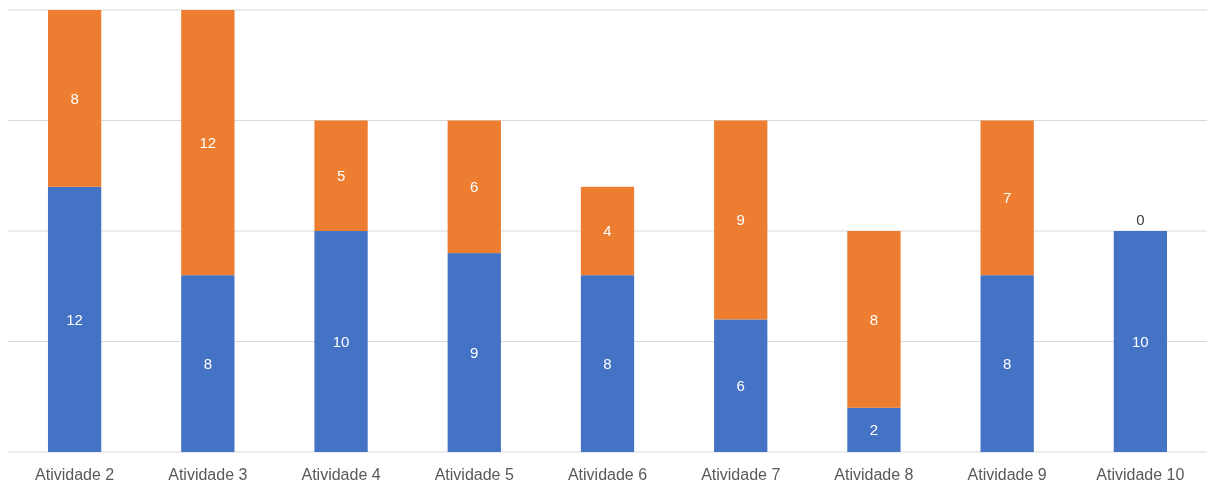  I want to click on x-tick-label: Atividade 9, so click(1007, 474).